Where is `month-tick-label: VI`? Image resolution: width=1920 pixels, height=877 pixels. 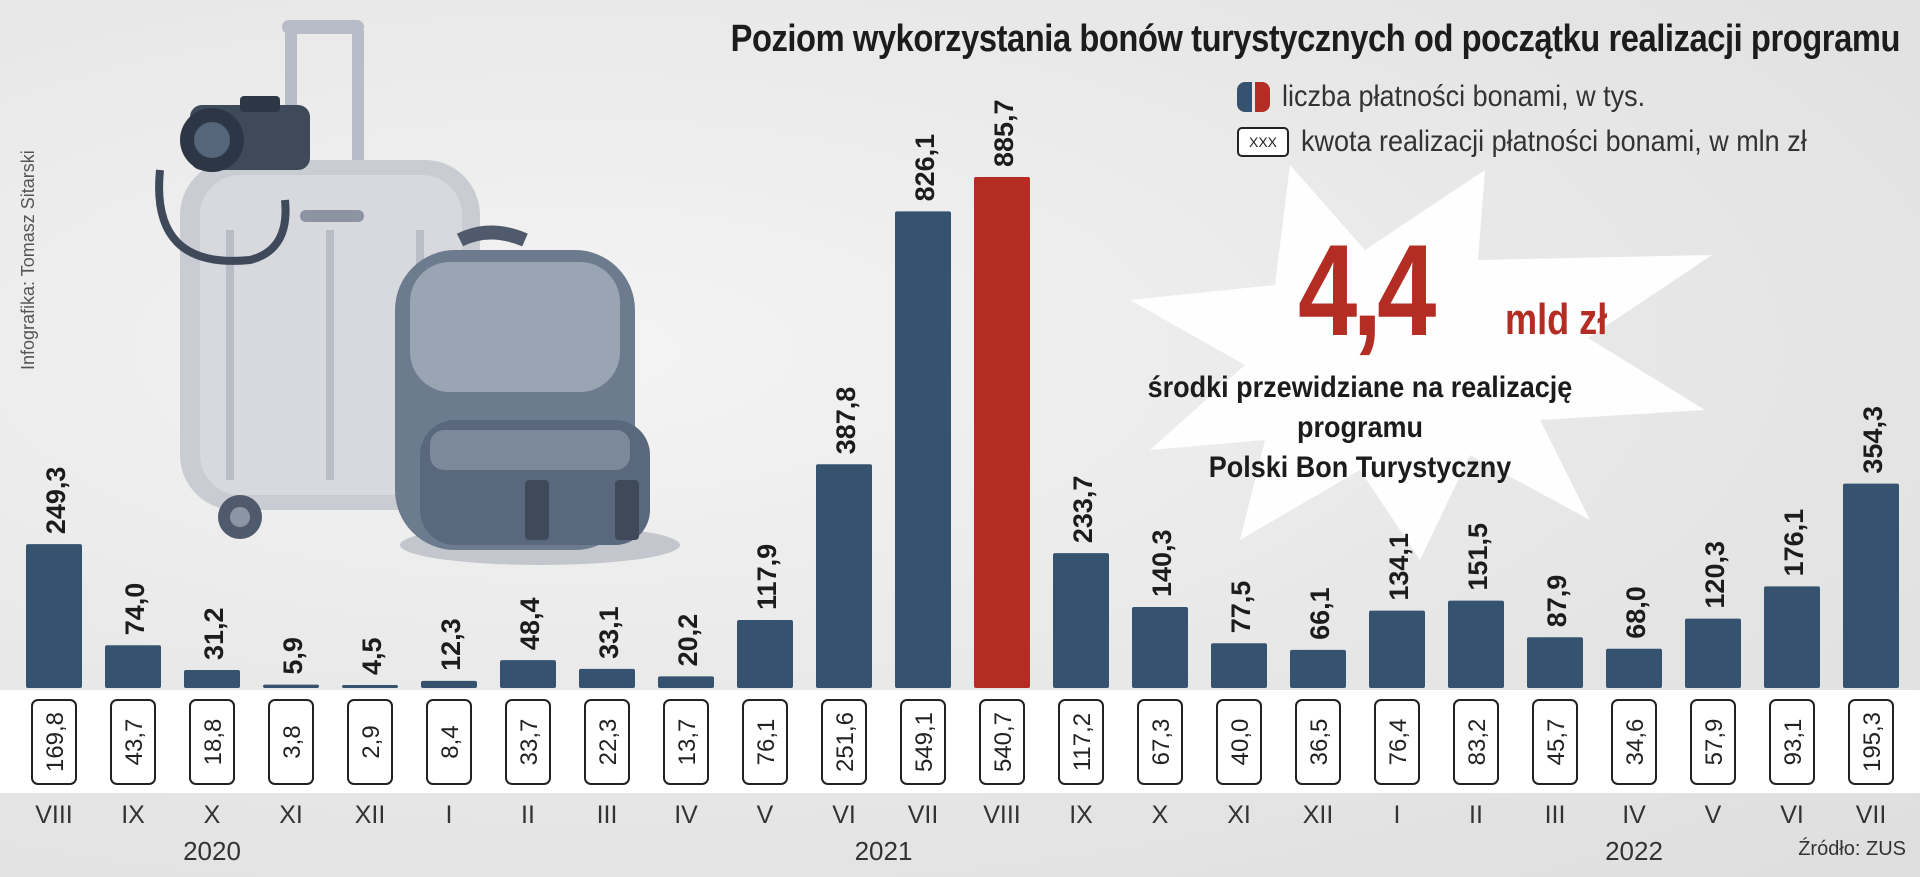 month-tick-label: VI is located at coordinates (844, 815).